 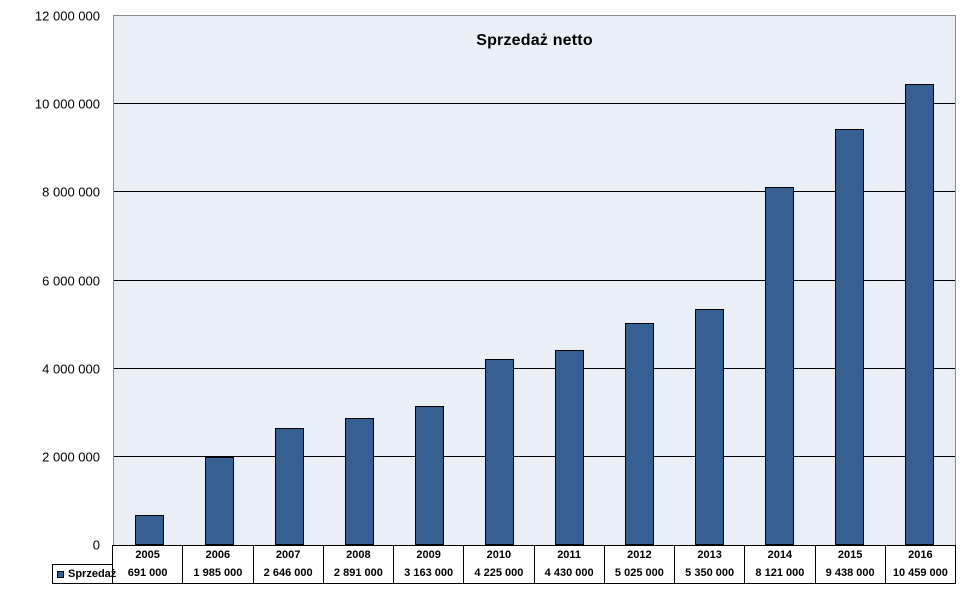 What do you see at coordinates (710, 573) in the screenshot?
I see `value-cell: 5 350 000` at bounding box center [710, 573].